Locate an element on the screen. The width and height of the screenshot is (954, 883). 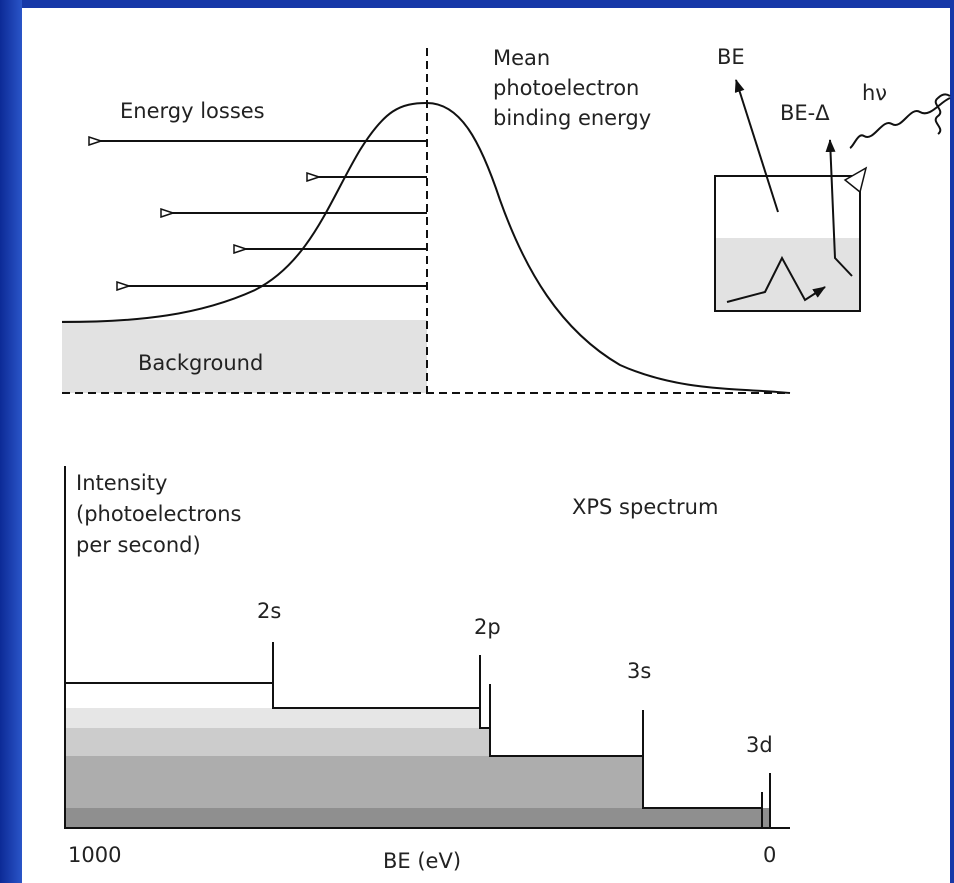
background-area is located at coordinates (244, 356).